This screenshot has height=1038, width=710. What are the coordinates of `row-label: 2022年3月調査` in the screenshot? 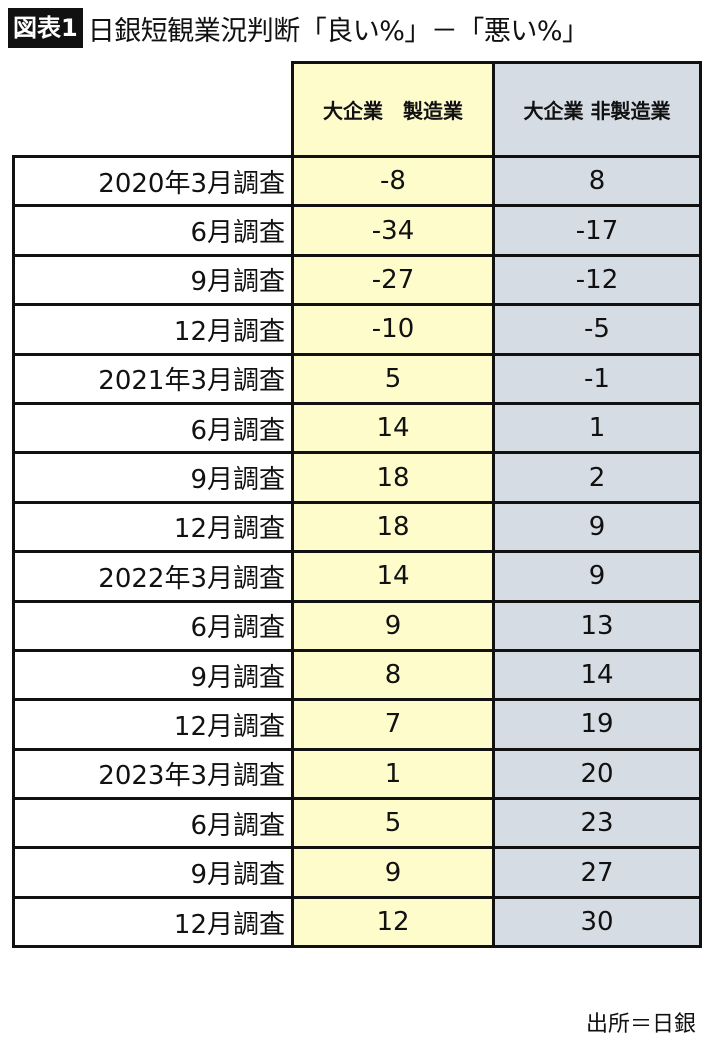 It's located at (153, 576).